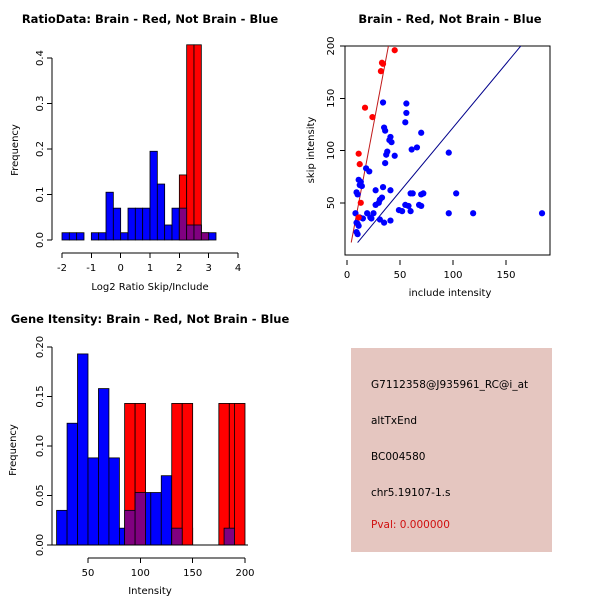 The height and width of the screenshot is (600, 600). What do you see at coordinates (30, 446) in the screenshot?
I see `gene-y-axis: 0.00 0.05 0.10 0.15 0.20 Frequency` at bounding box center [30, 446].